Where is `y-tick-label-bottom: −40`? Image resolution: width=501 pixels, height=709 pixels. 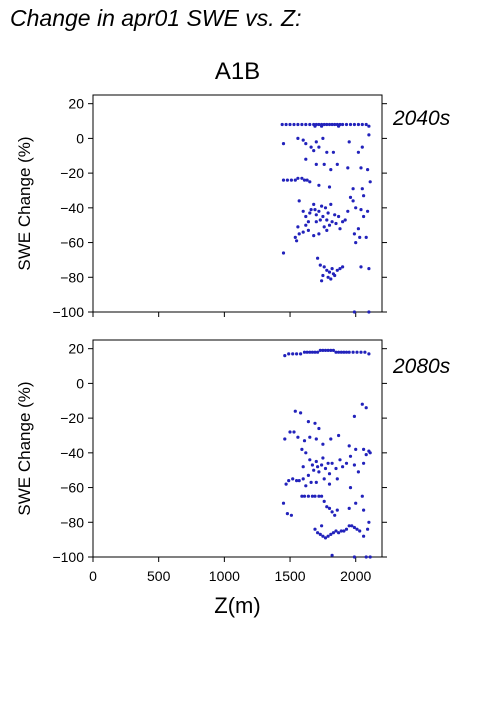 y-tick-label-bottom: −40 is located at coordinates (72, 453).